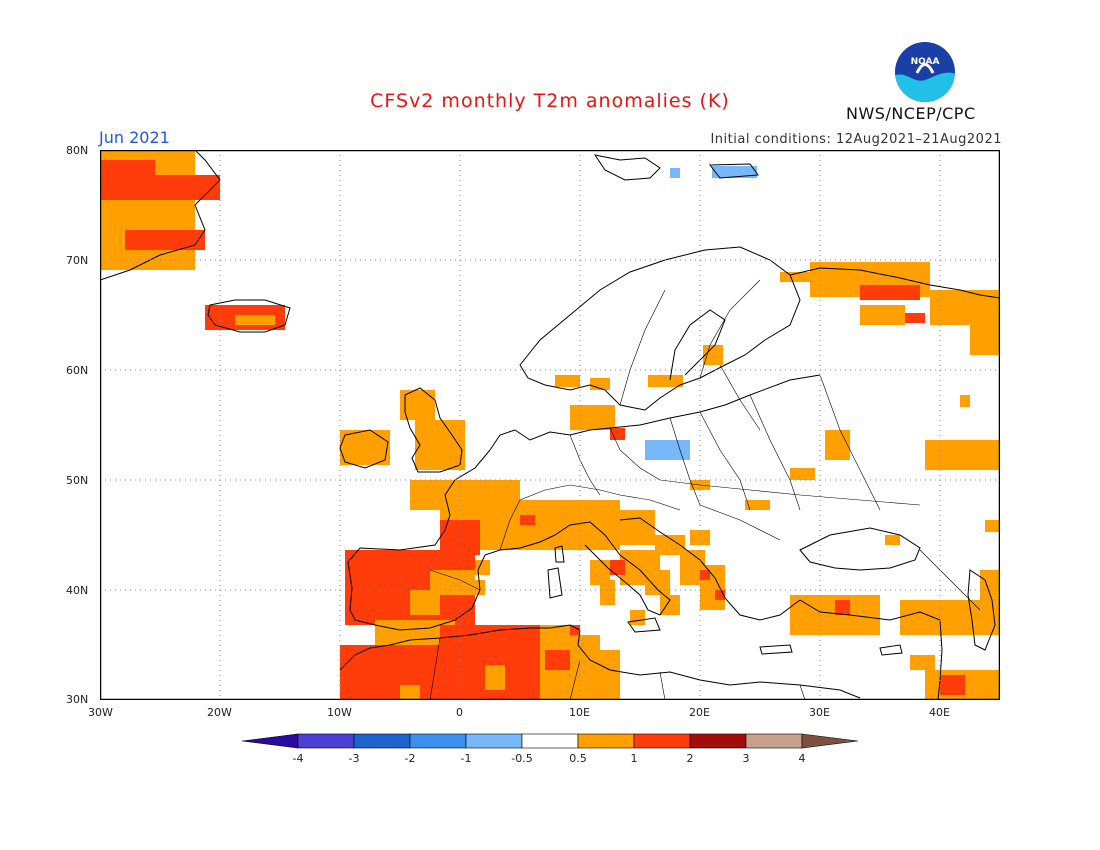 The height and width of the screenshot is (850, 1100). I want to click on noaa-logo: NOAA, so click(925, 72).